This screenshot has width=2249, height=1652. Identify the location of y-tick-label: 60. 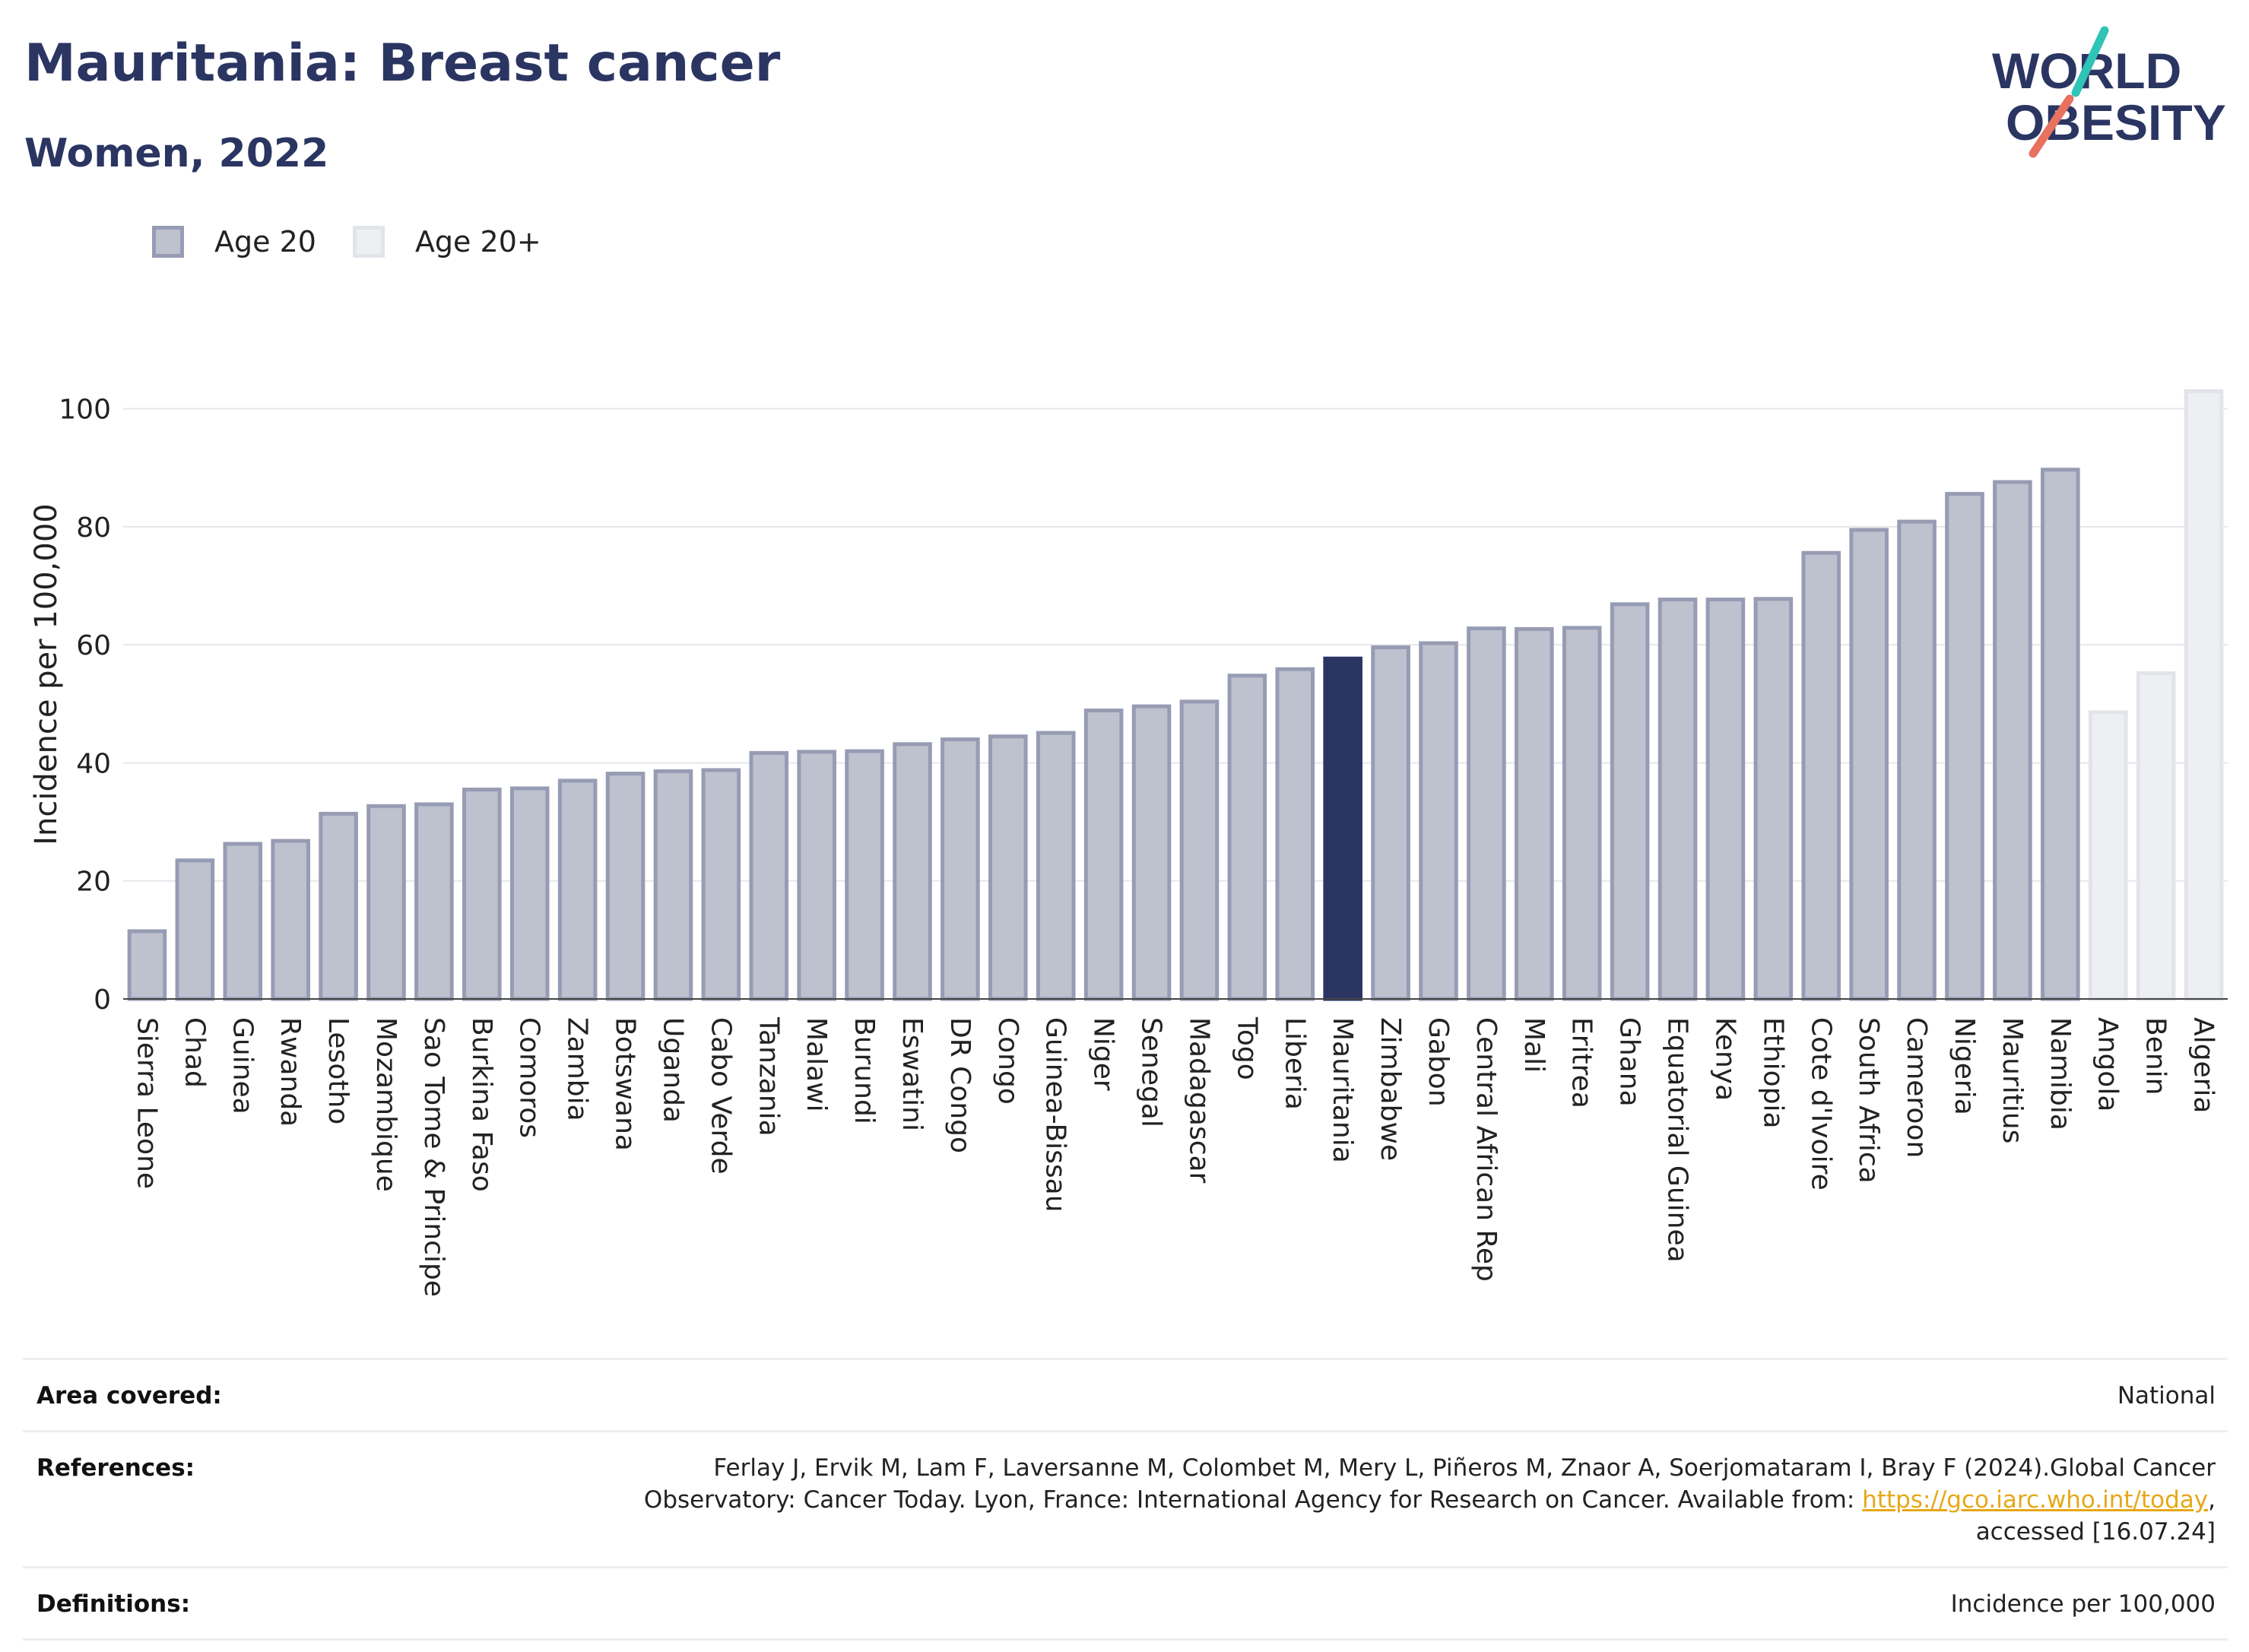
(93, 645).